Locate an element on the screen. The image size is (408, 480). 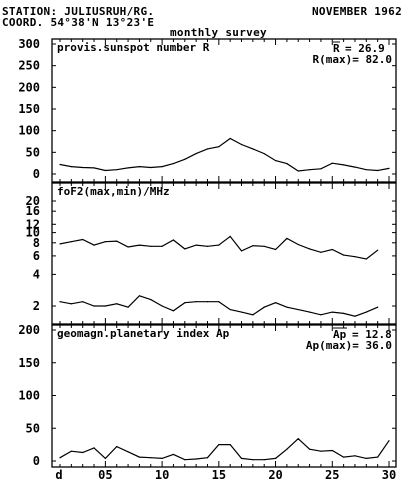
x-tick-label: 10 is located at coordinates (162, 474).